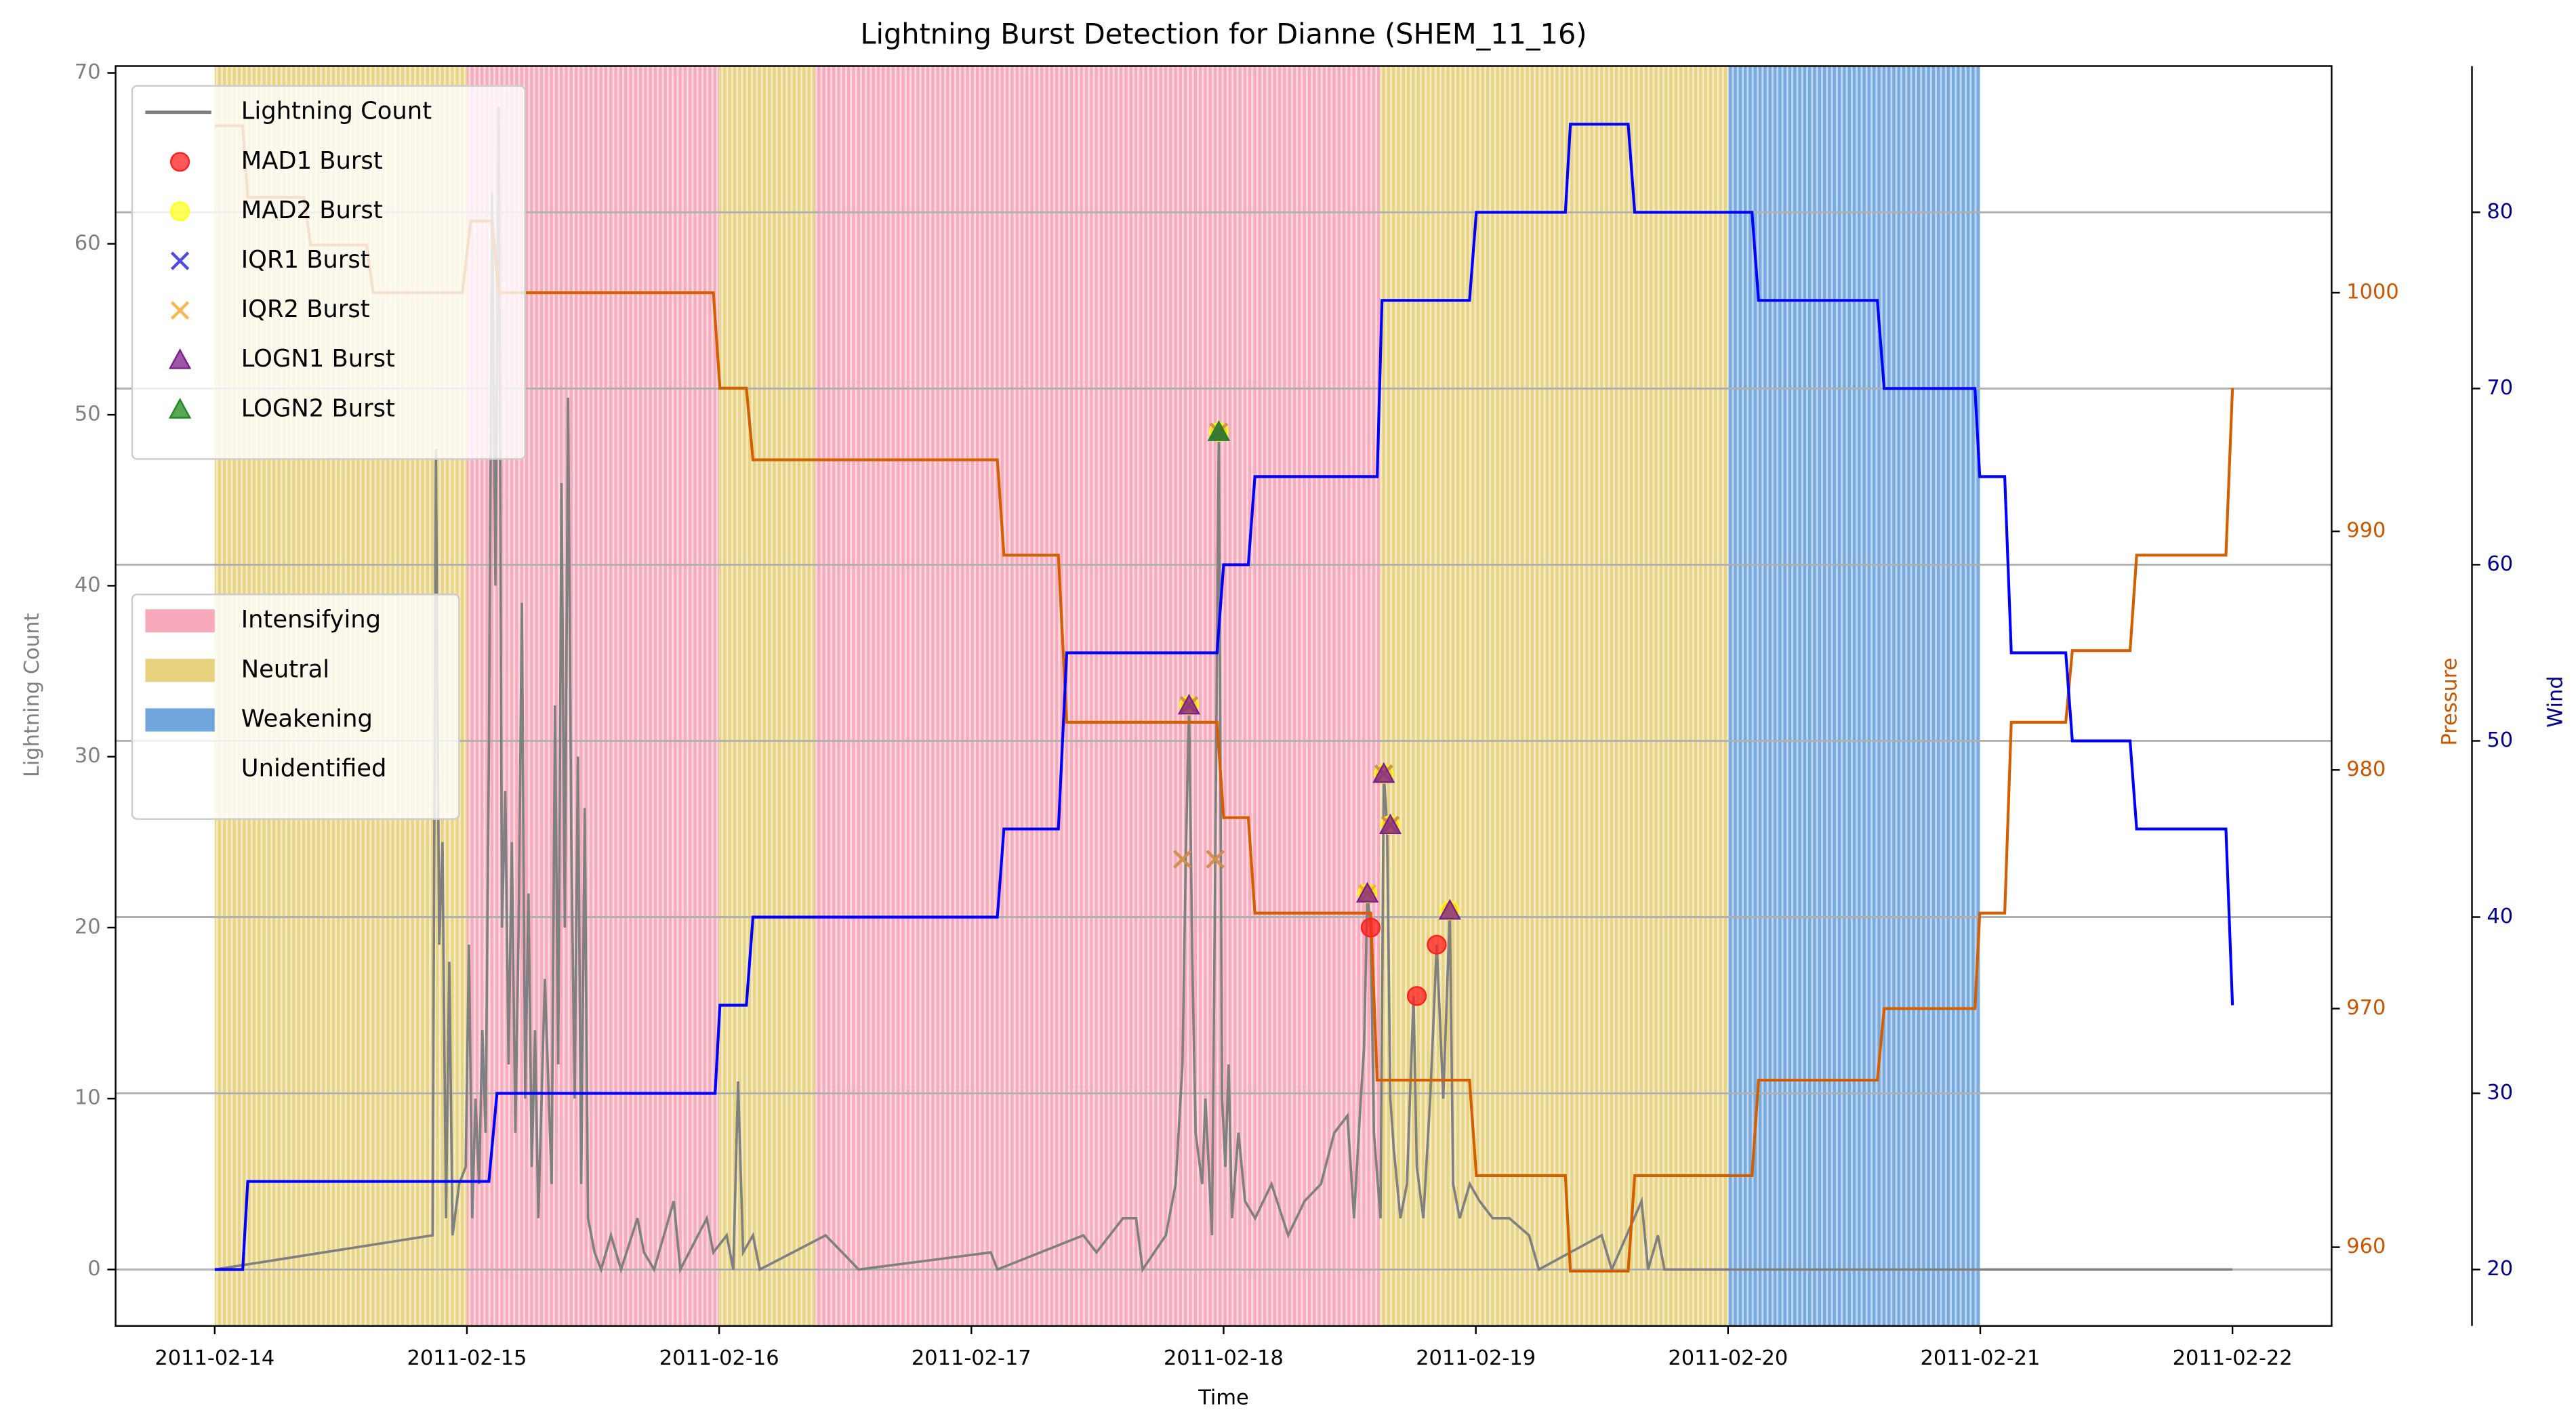 The image size is (2576, 1425). What do you see at coordinates (312, 210) in the screenshot?
I see `legend-label: MAD2 Burst` at bounding box center [312, 210].